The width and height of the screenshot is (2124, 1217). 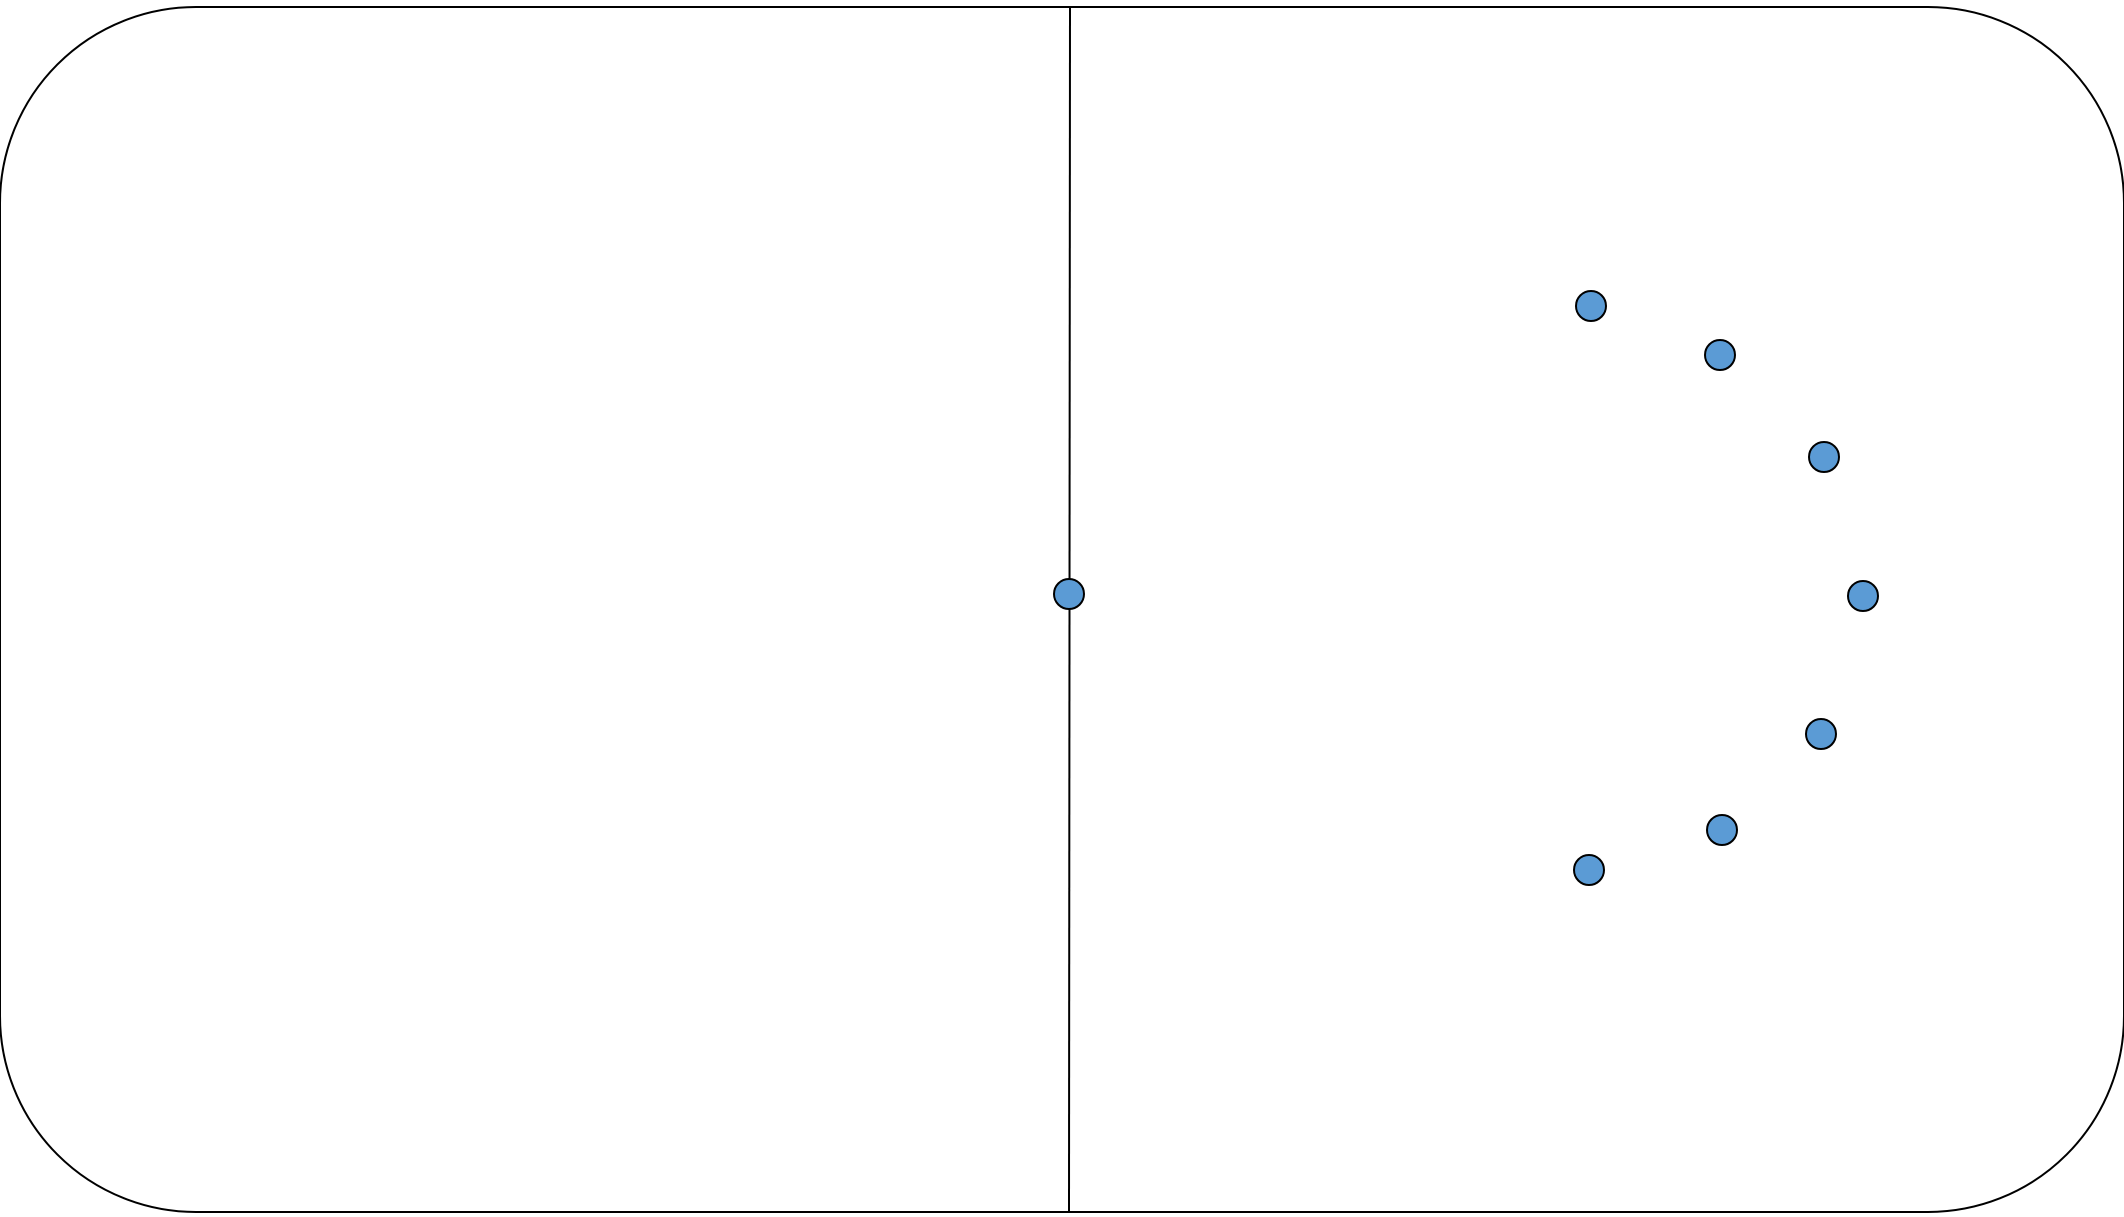 What do you see at coordinates (1069, 594) in the screenshot?
I see `center-marker` at bounding box center [1069, 594].